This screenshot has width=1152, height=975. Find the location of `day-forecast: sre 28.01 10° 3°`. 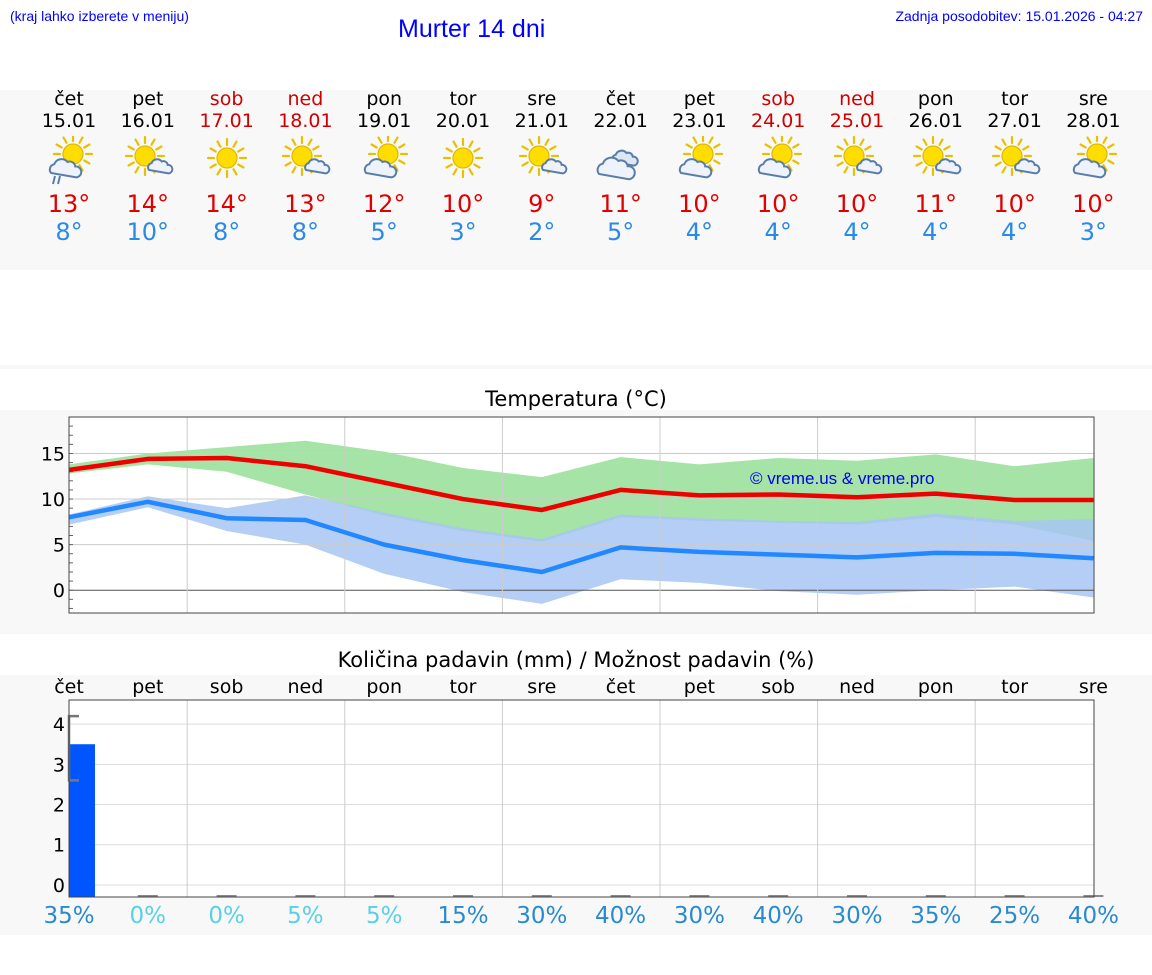

day-forecast: sre 28.01 10° 3° is located at coordinates (1093, 167).